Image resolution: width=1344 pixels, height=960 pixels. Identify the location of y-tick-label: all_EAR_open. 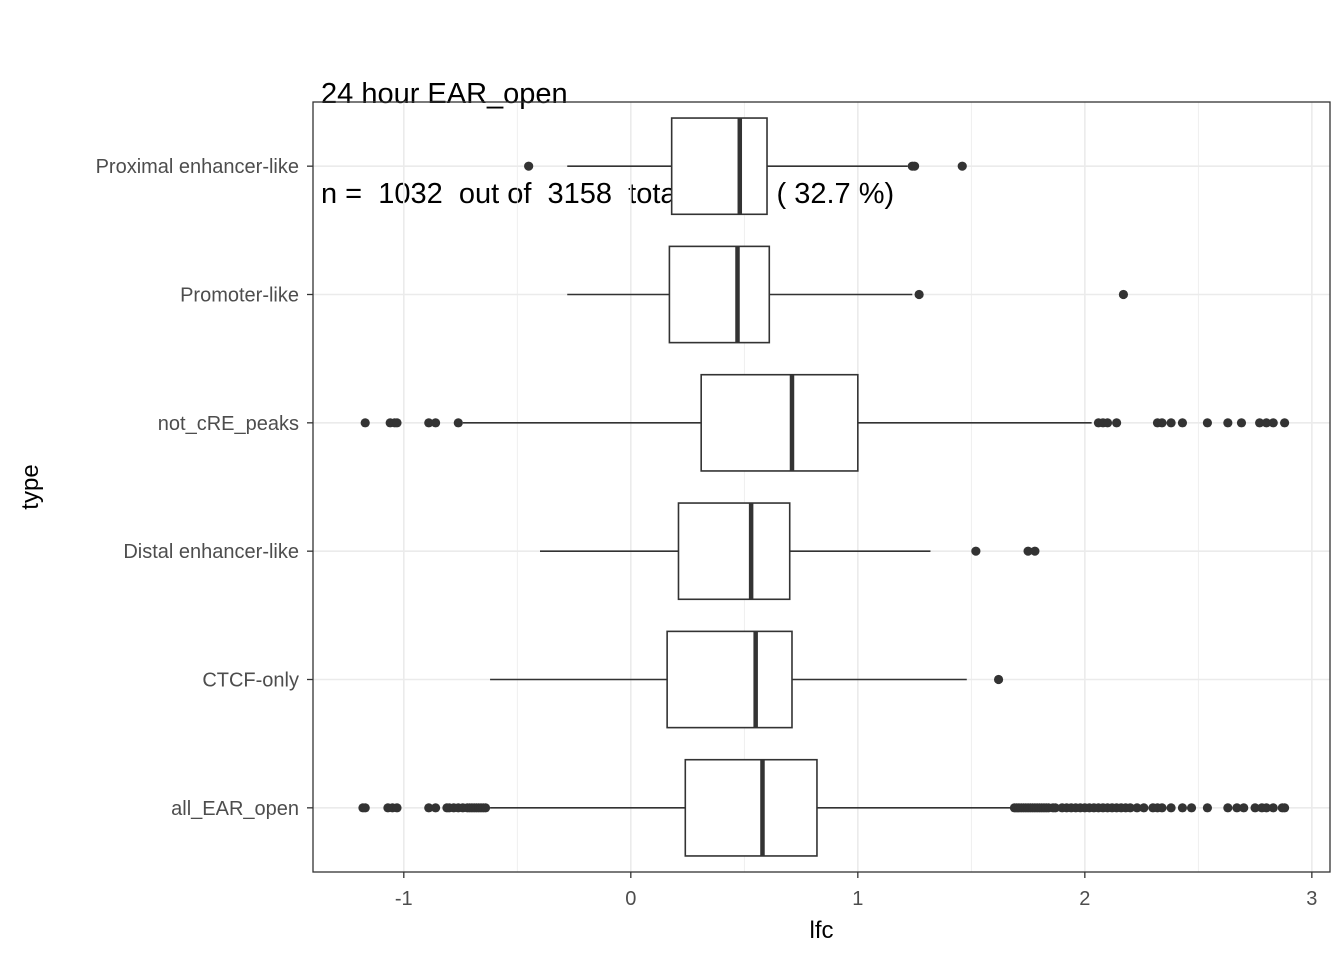
(235, 809).